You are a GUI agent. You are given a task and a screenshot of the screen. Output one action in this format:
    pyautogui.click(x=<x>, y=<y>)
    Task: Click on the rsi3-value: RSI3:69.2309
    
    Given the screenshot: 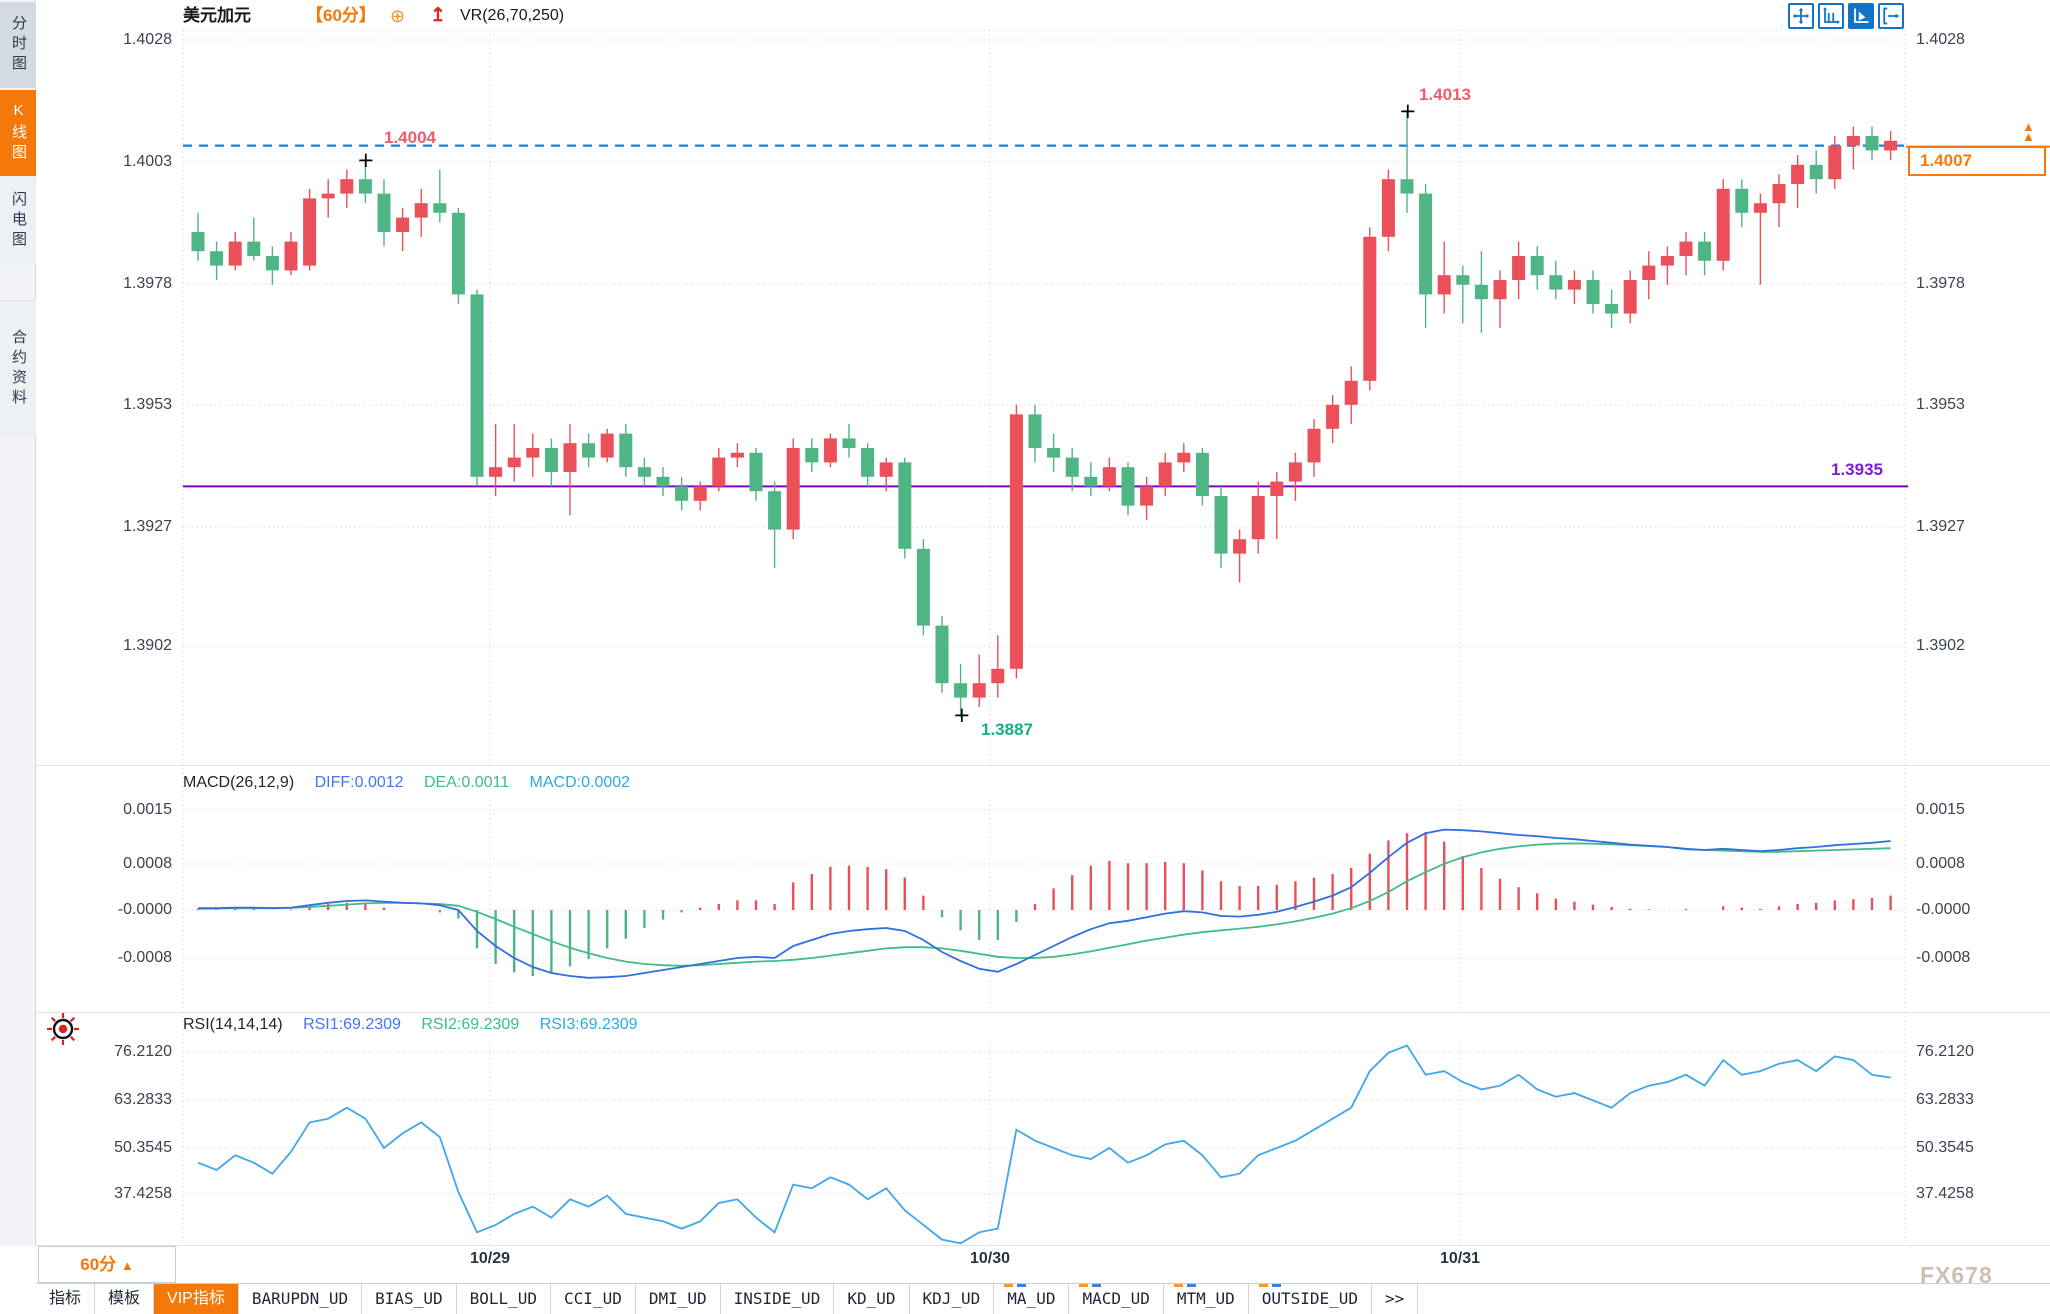 What is the action you would take?
    pyautogui.click(x=588, y=1024)
    